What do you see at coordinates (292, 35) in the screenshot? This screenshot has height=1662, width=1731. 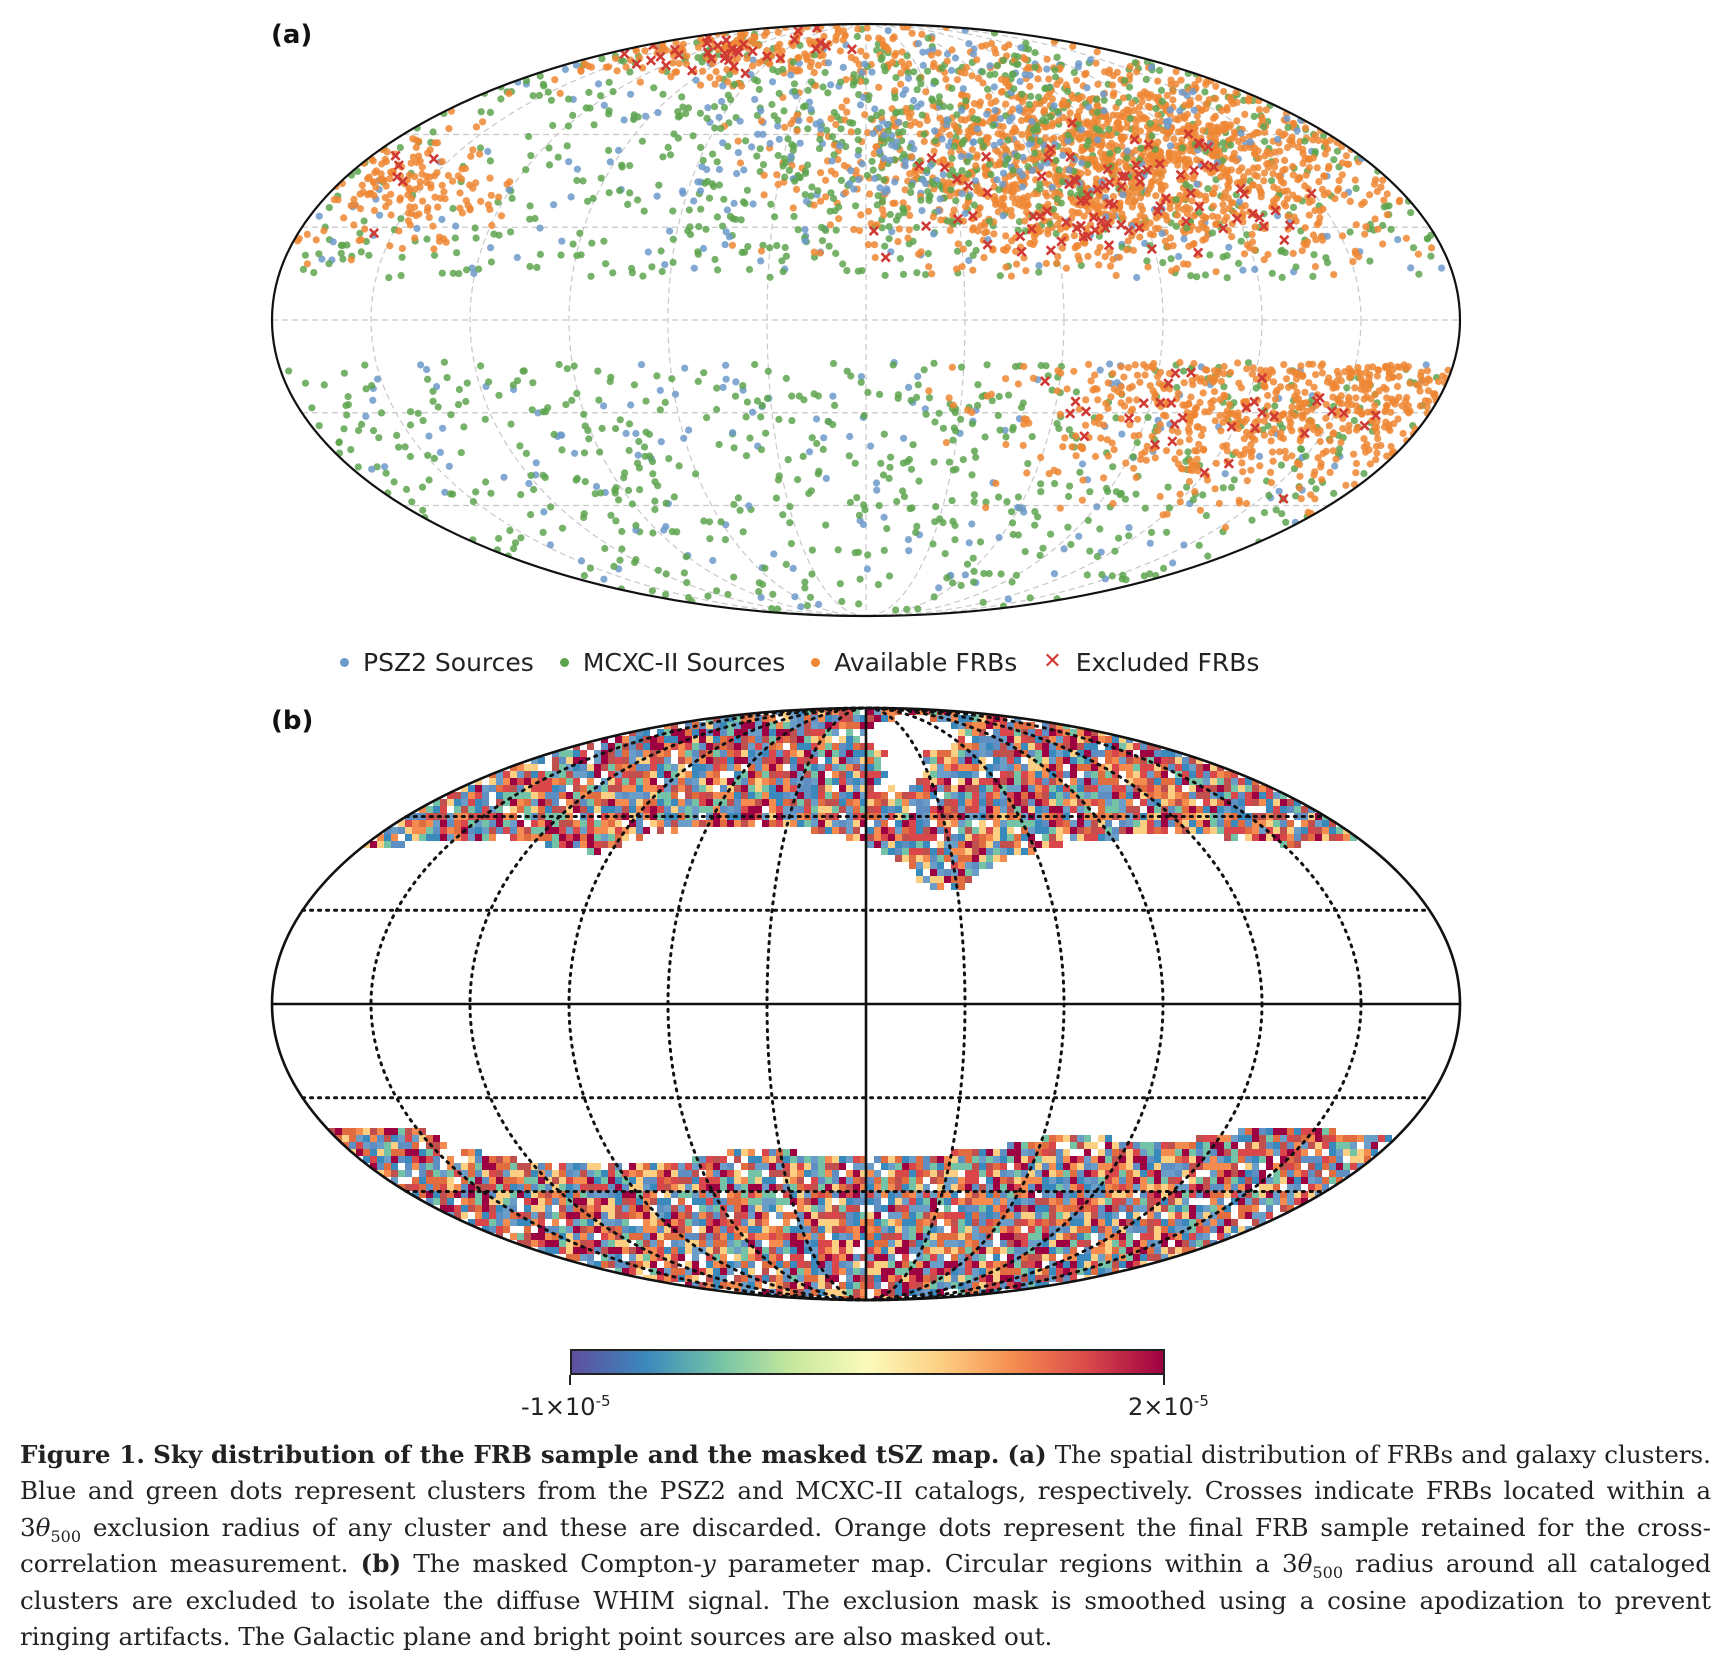 I see `panel-a-label: (a)` at bounding box center [292, 35].